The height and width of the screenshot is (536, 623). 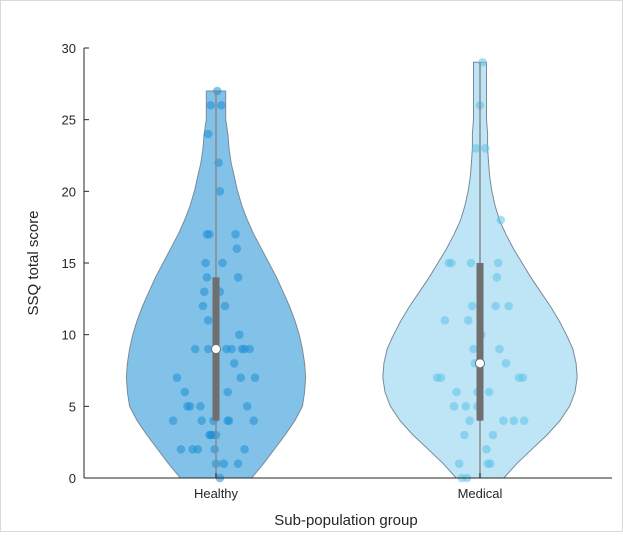 I want to click on x-tick-label: Medical, so click(x=480, y=493).